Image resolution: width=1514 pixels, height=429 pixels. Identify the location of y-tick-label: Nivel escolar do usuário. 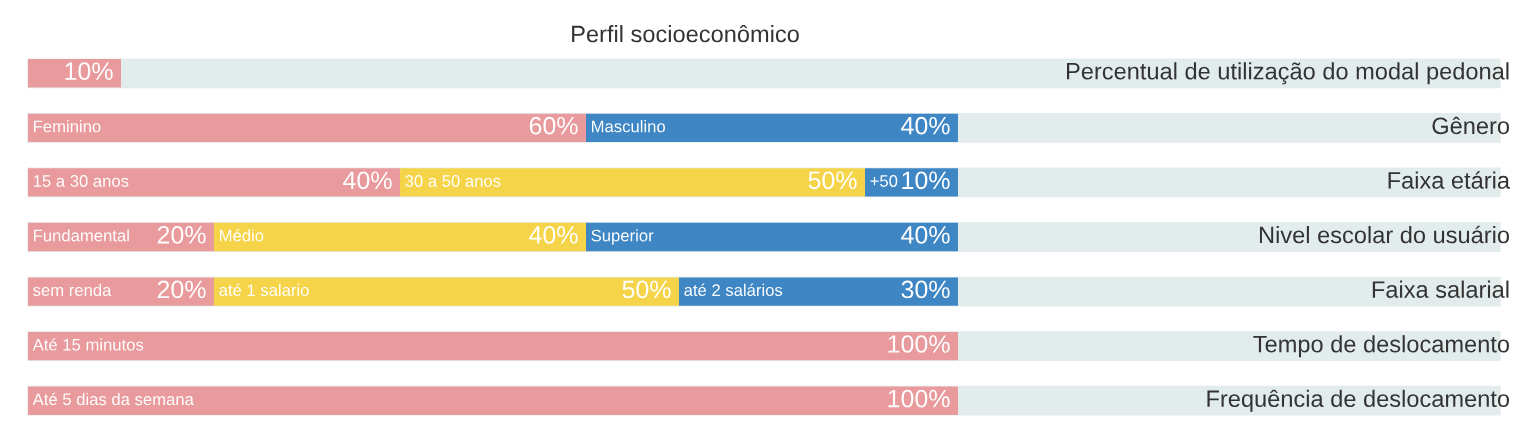
(1384, 234).